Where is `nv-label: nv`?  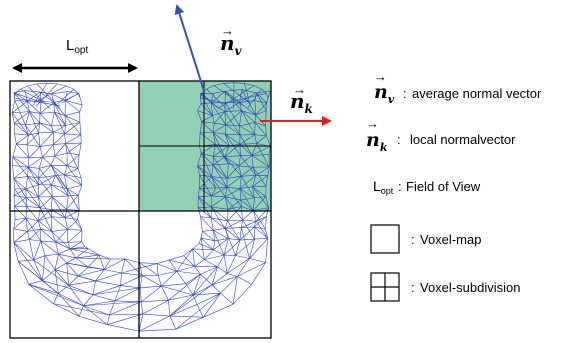 nv-label: nv is located at coordinates (231, 44).